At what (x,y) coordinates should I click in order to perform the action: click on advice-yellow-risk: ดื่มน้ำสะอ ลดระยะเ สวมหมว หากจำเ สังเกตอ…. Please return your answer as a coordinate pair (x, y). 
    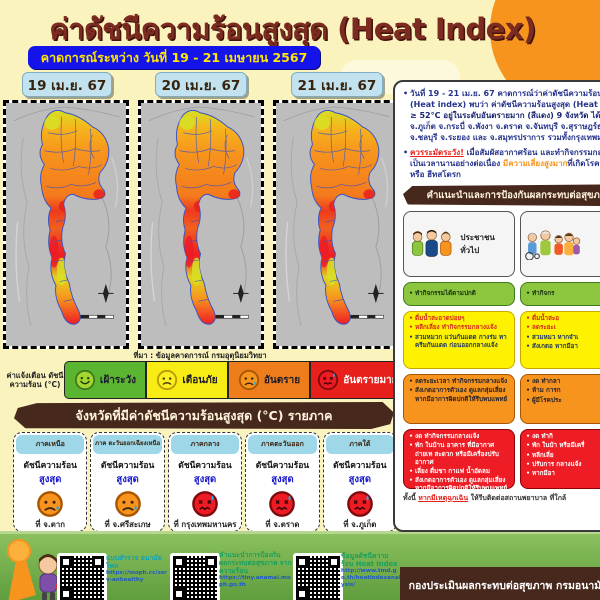
    Looking at the image, I should click on (560, 340).